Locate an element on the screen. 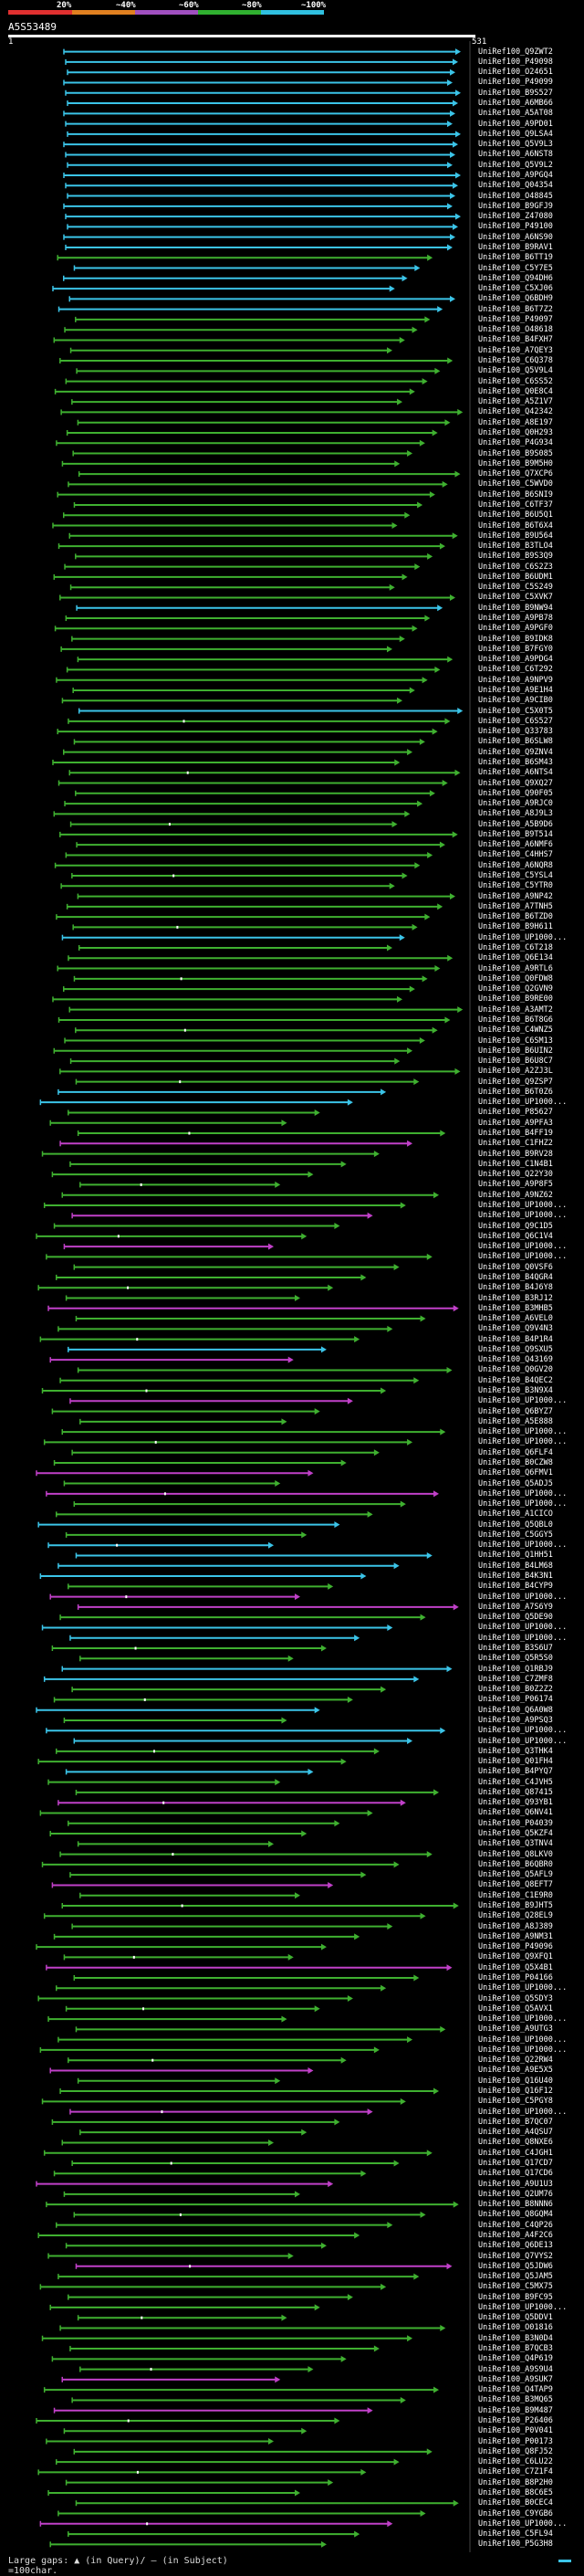 This screenshot has width=584, height=2576. hit-label: UniRef100_Q22RW4 is located at coordinates (515, 2061).